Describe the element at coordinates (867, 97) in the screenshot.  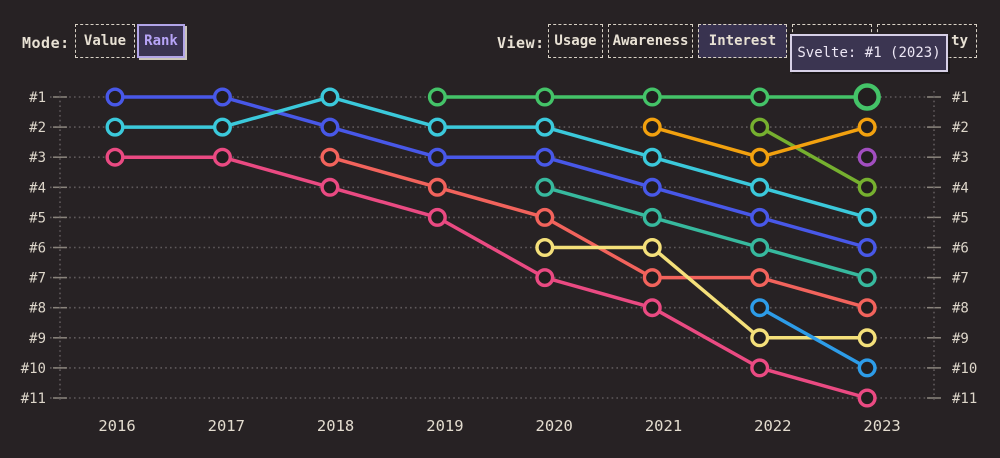
I see `point-green-2023-highlighted` at that location.